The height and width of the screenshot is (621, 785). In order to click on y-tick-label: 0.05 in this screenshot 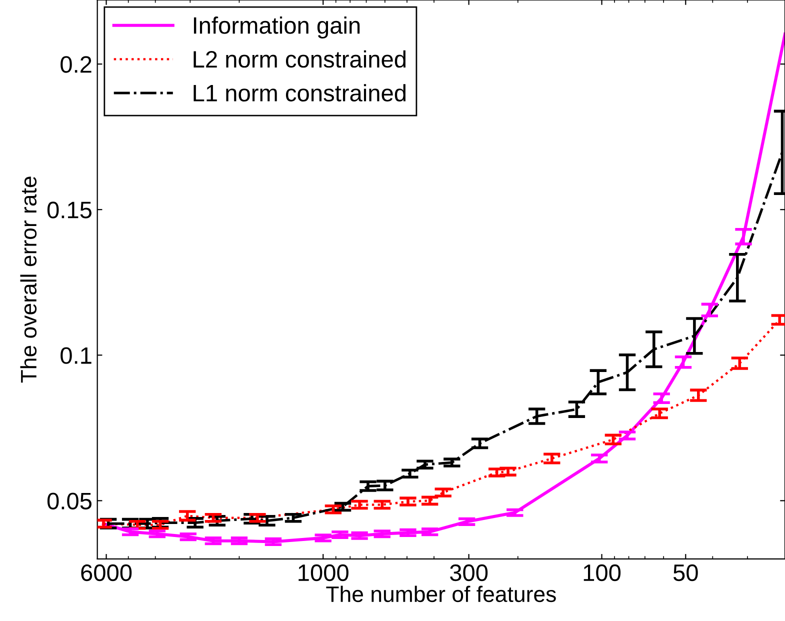, I will do `click(69, 501)`.